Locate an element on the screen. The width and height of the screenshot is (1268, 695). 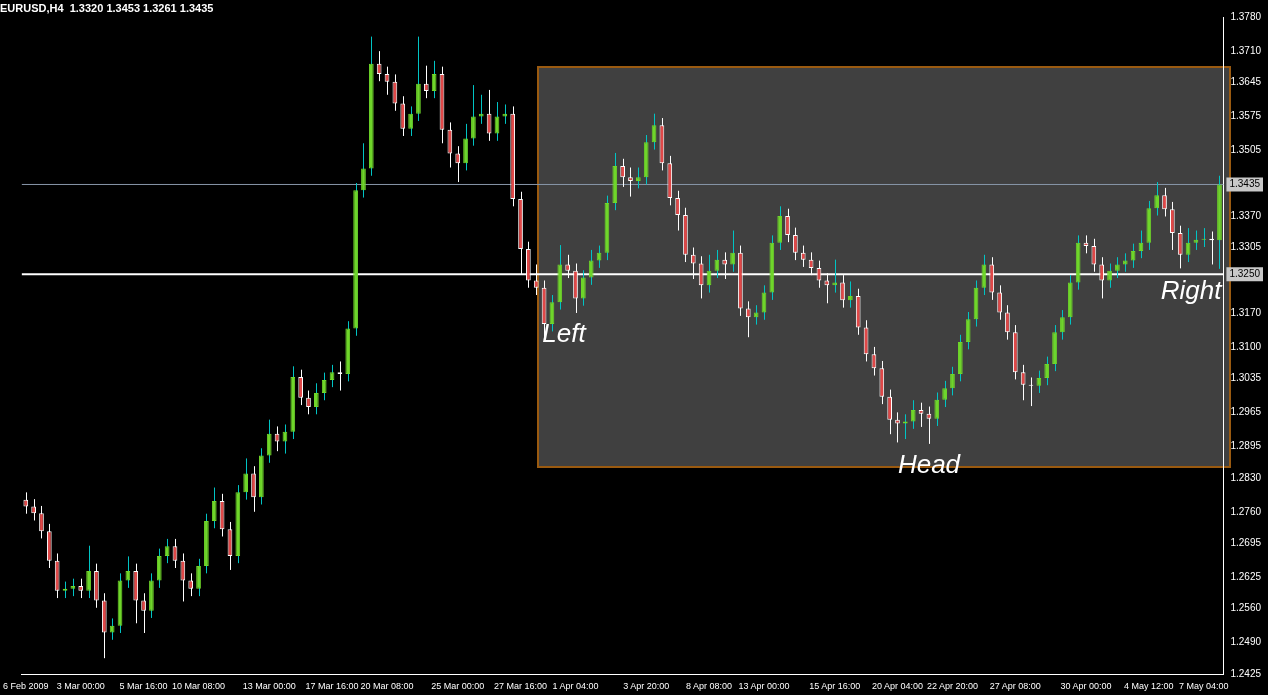
x-tick-label: 4 May 12:00 is located at coordinates (1149, 686).